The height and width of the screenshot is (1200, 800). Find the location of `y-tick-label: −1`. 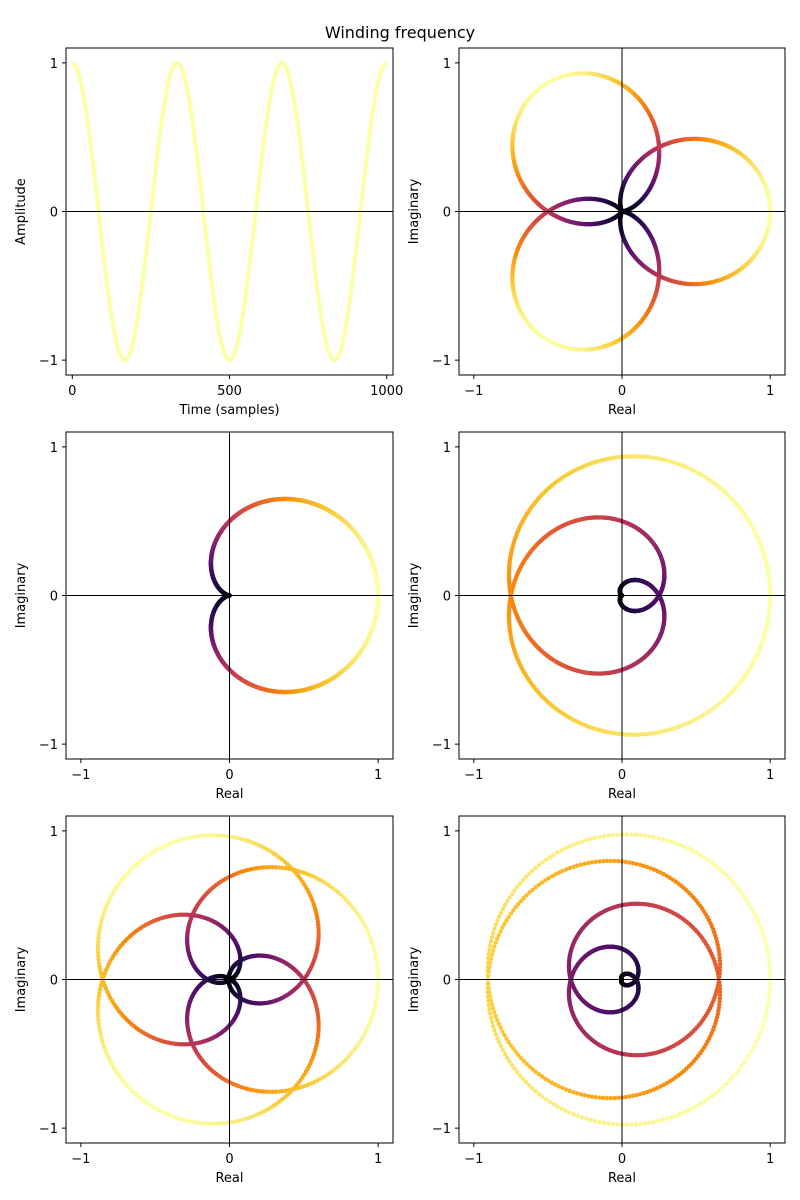

y-tick-label: −1 is located at coordinates (441, 361).